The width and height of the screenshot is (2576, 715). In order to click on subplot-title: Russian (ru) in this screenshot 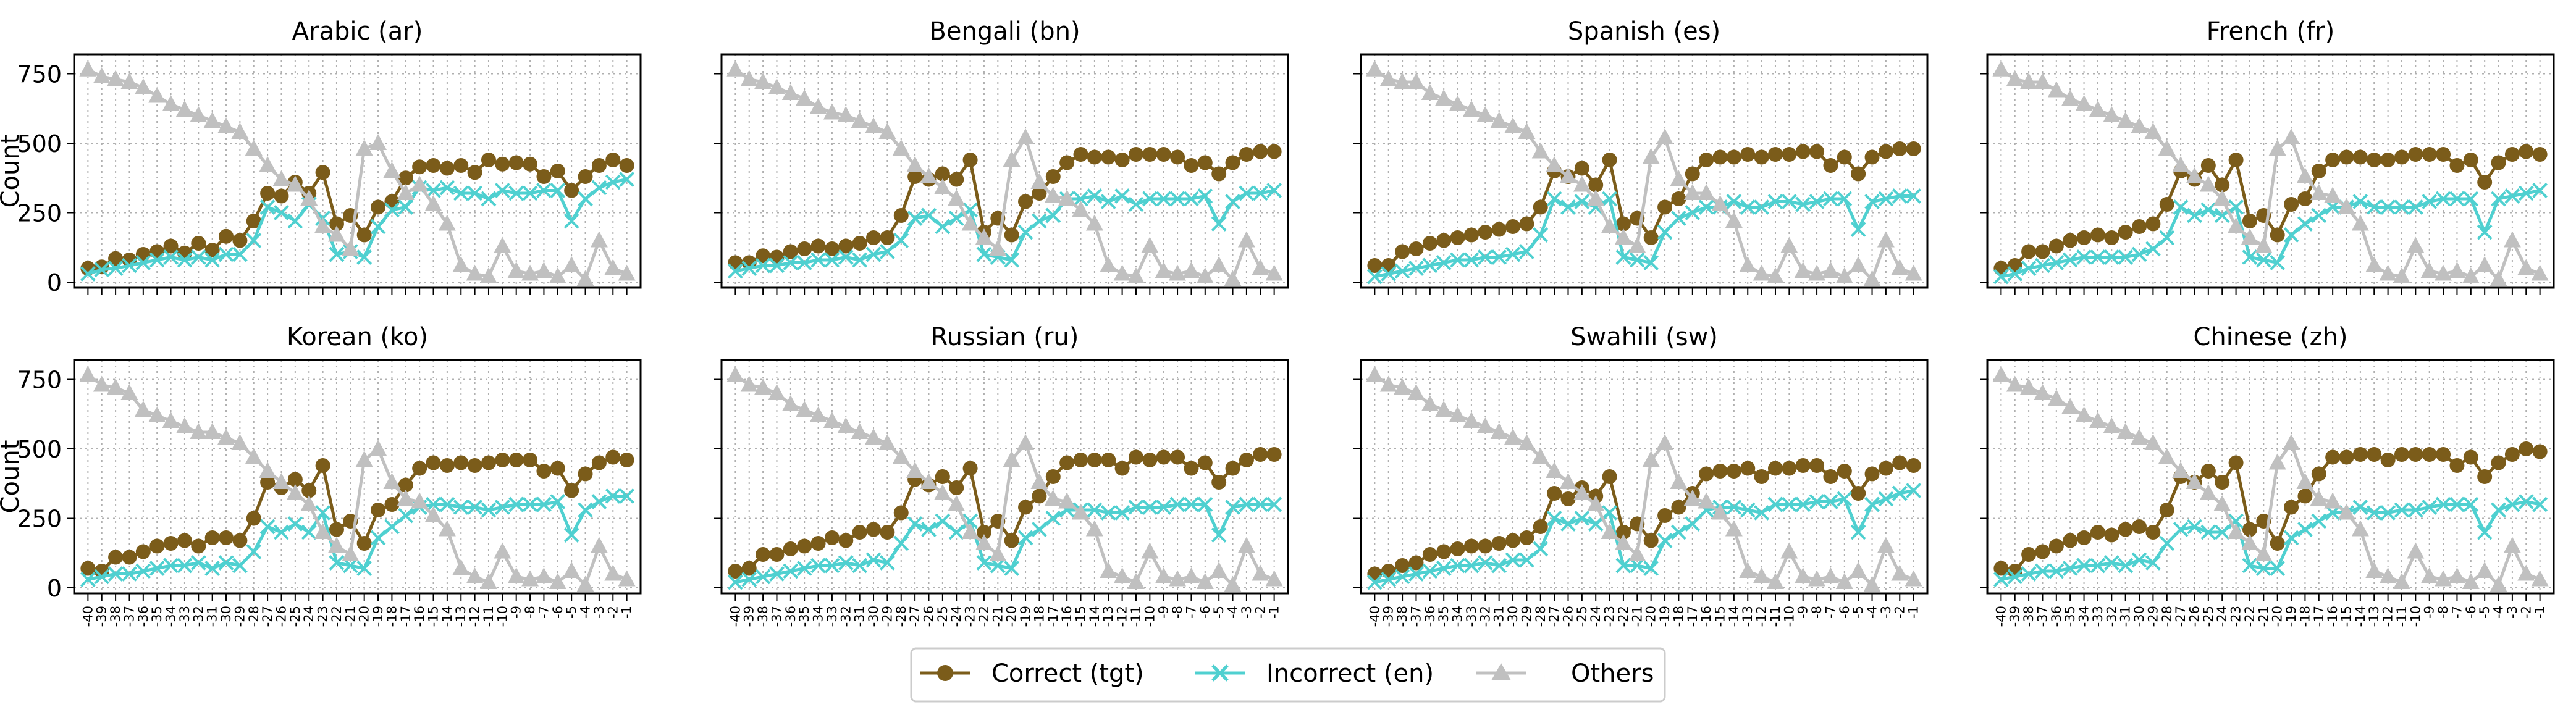, I will do `click(1005, 337)`.